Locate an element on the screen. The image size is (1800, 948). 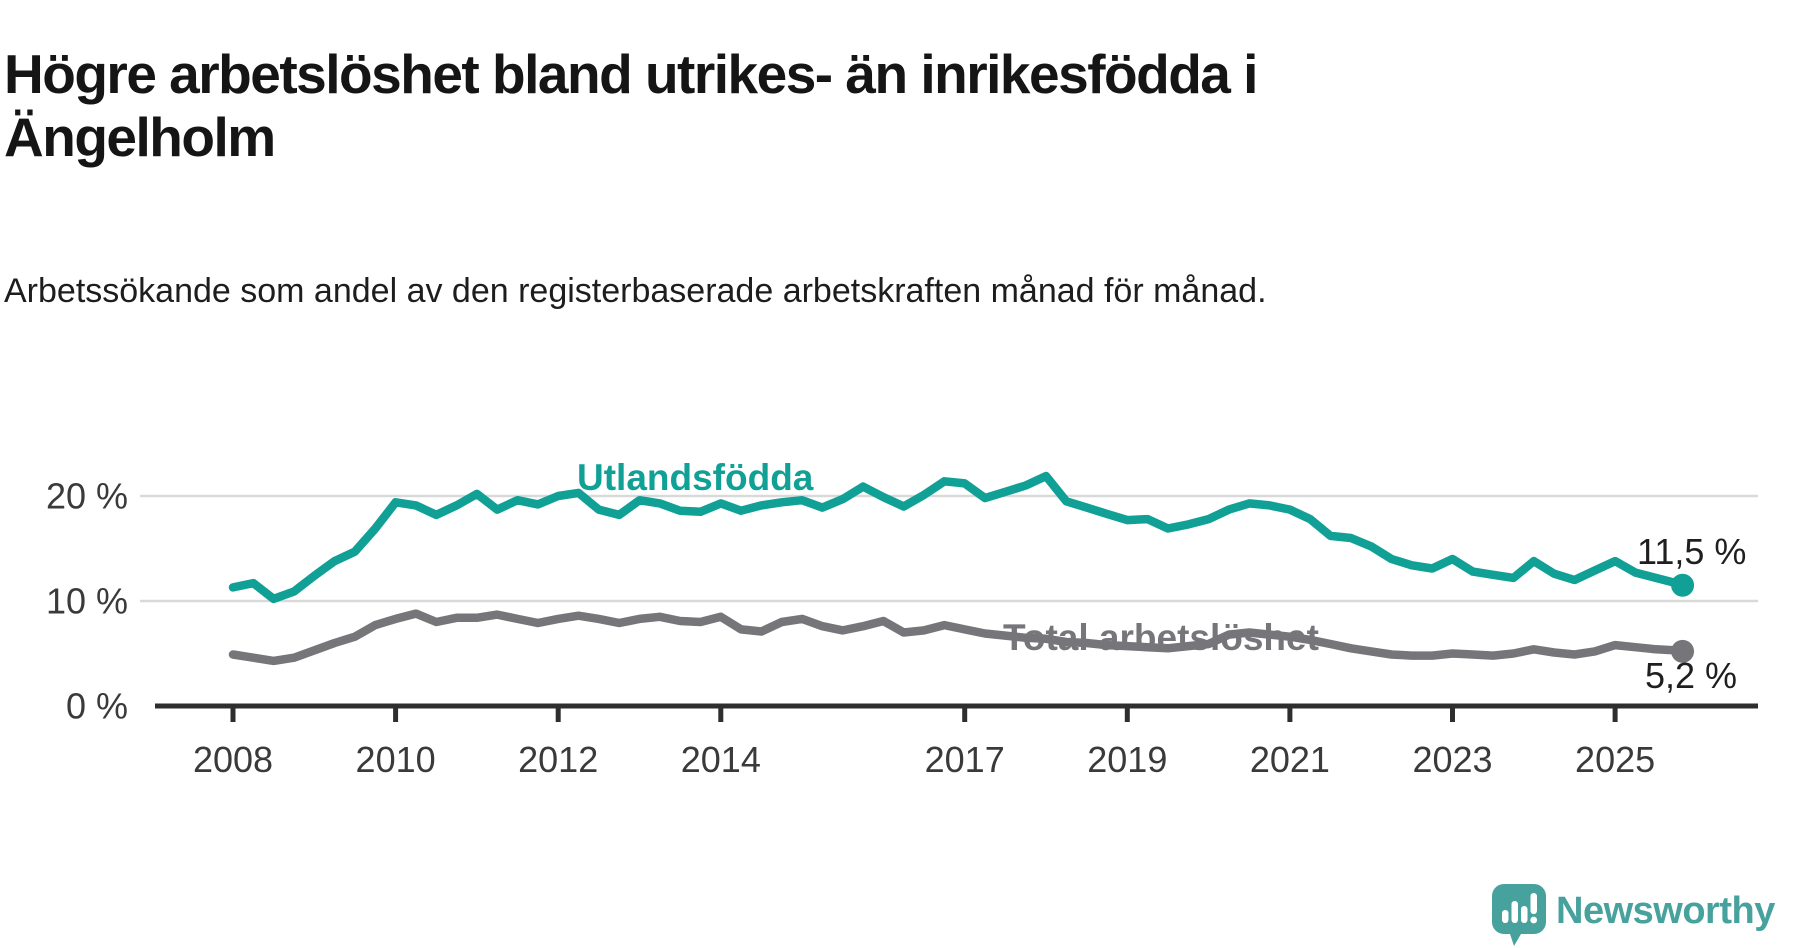
y-axis-label: 10 % is located at coordinates (87, 601).